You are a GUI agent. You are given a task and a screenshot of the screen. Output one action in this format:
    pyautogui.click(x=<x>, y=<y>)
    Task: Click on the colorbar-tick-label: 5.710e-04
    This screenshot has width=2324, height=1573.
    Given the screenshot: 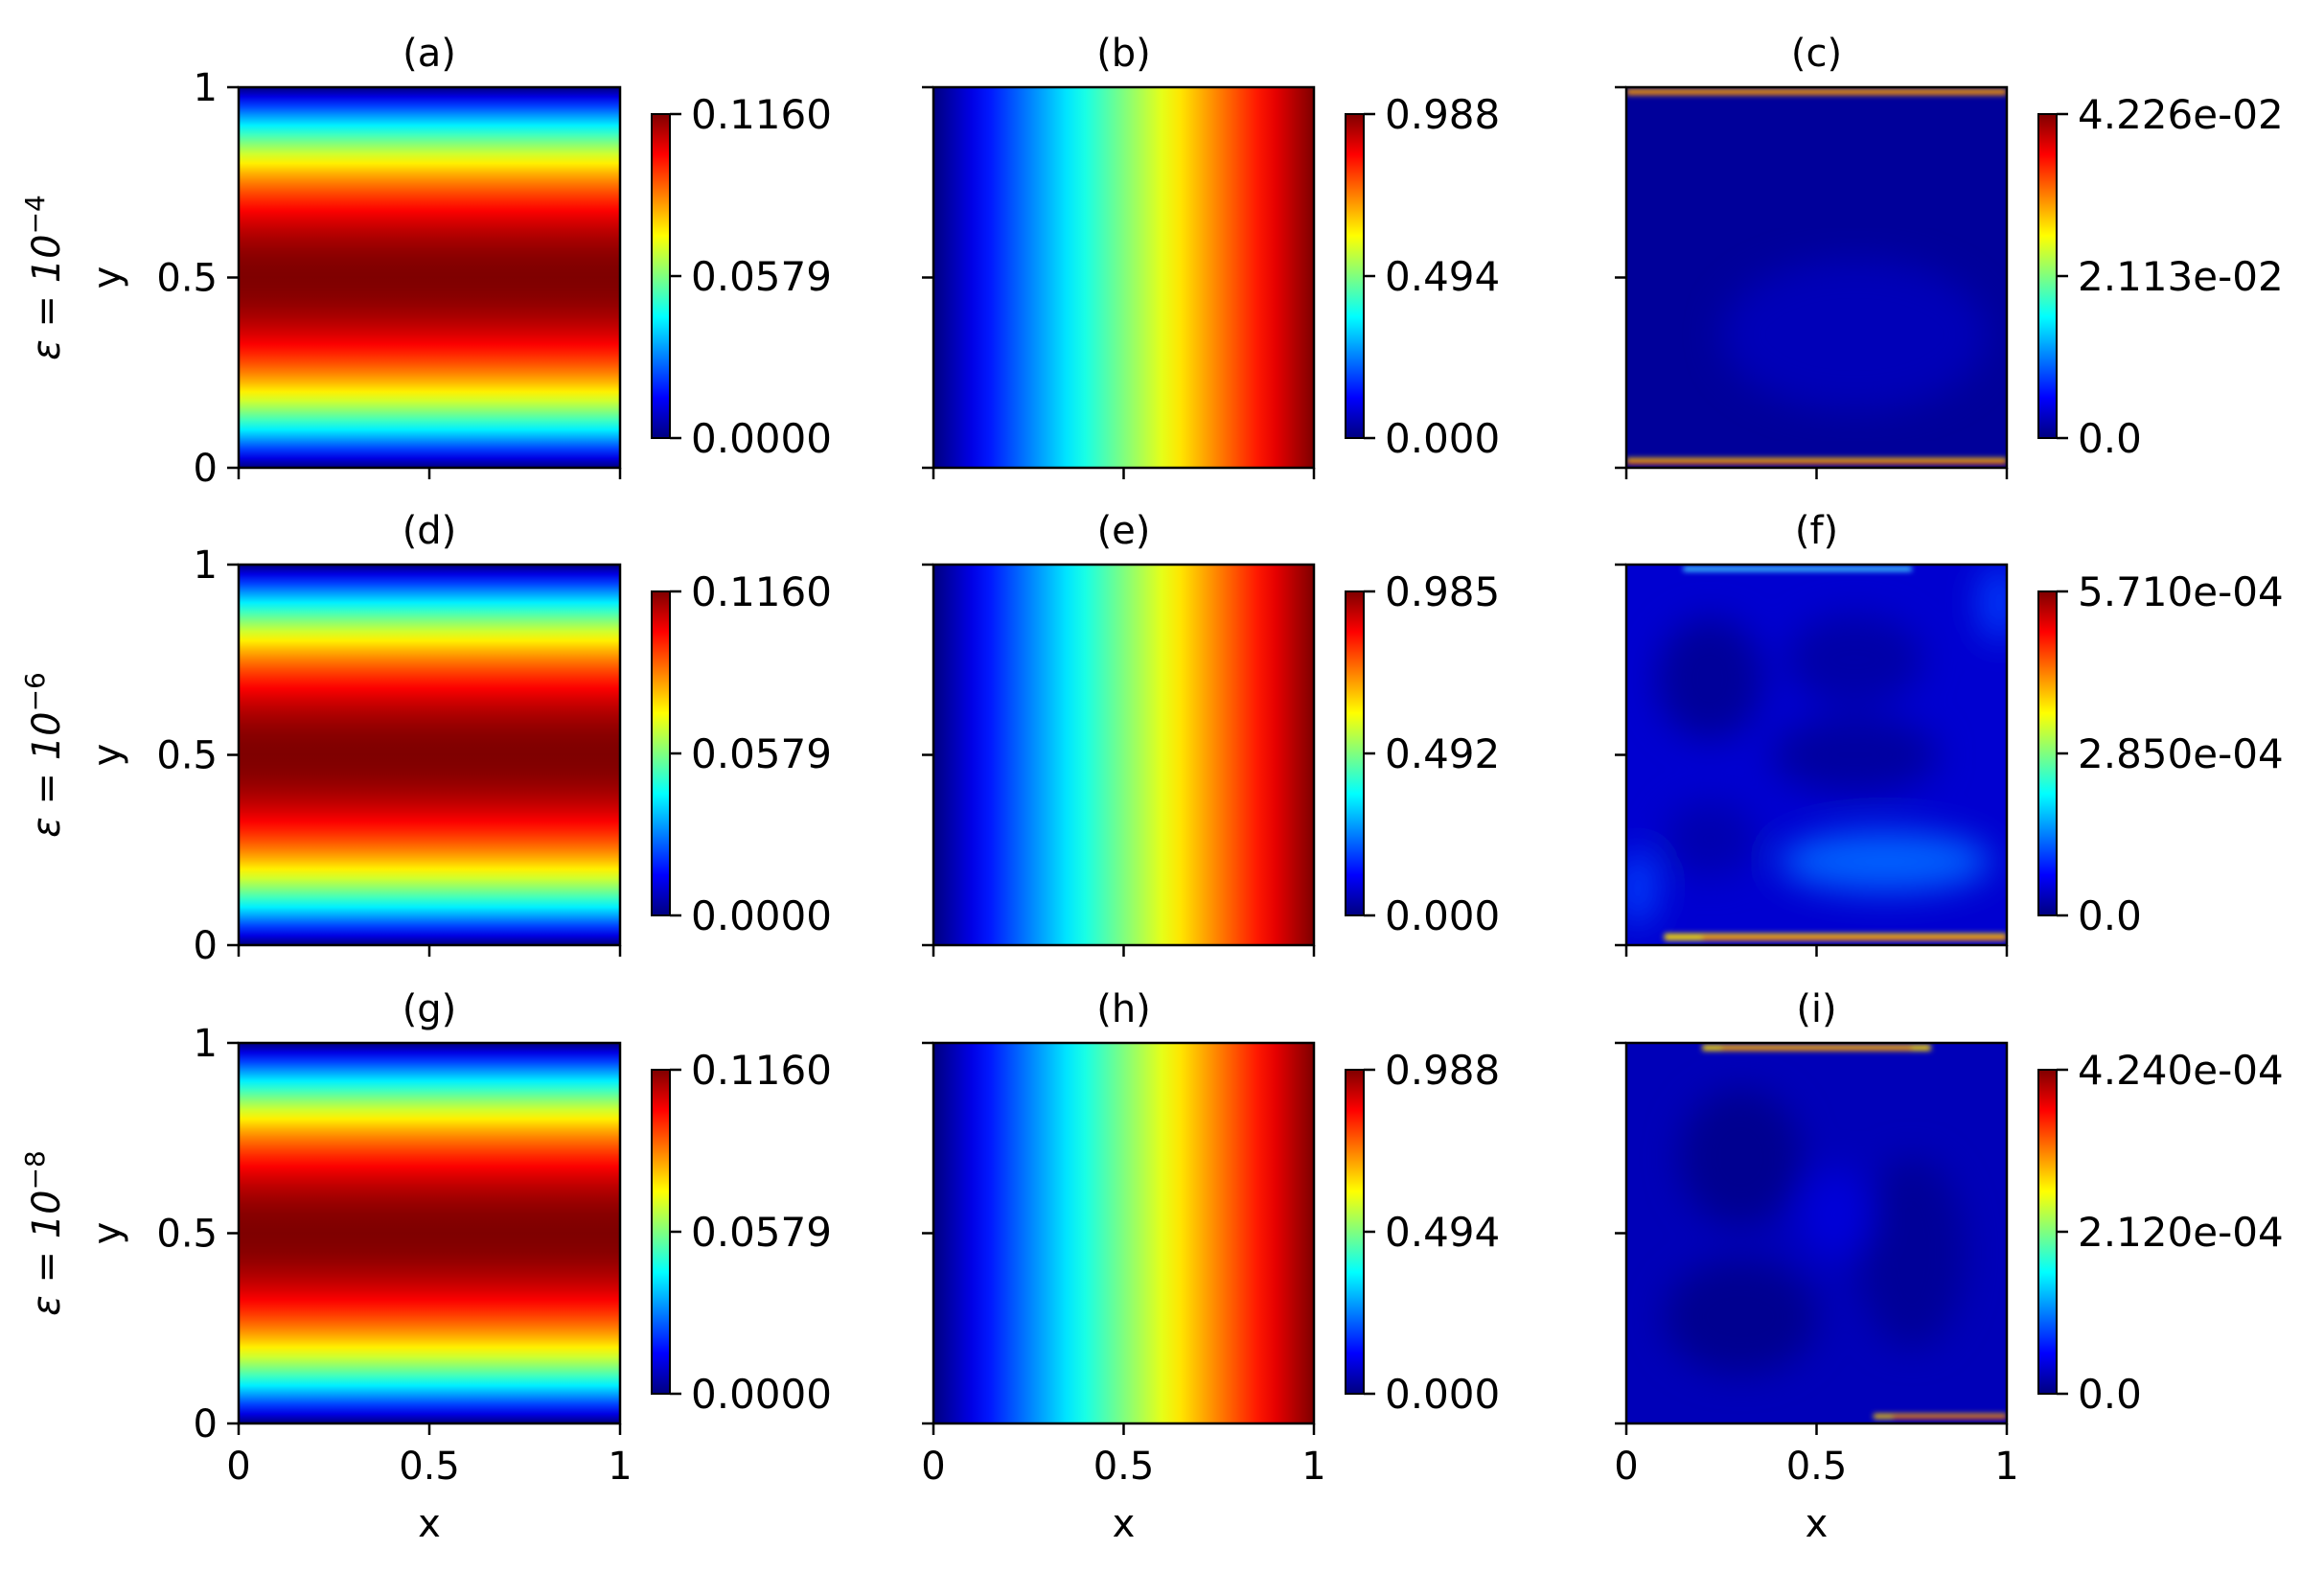 What is the action you would take?
    pyautogui.click(x=2181, y=591)
    